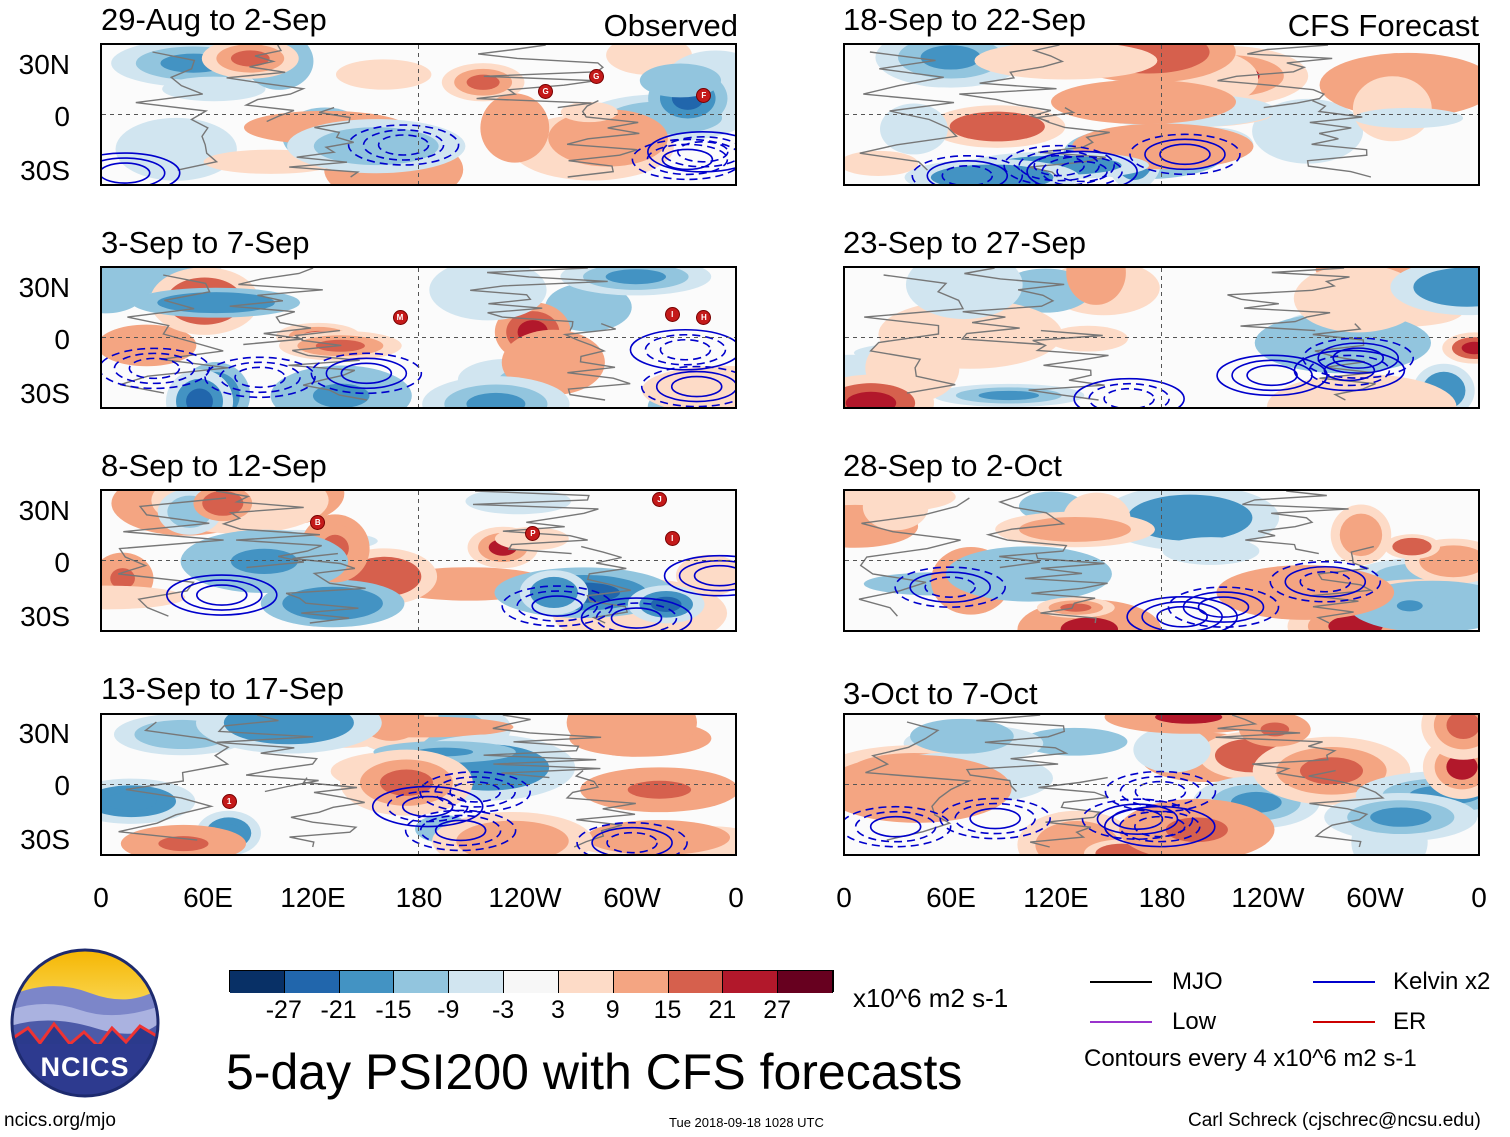 This screenshot has width=1510, height=1137. Describe the element at coordinates (229, 802) in the screenshot. I see `storm-marker: 1` at that location.